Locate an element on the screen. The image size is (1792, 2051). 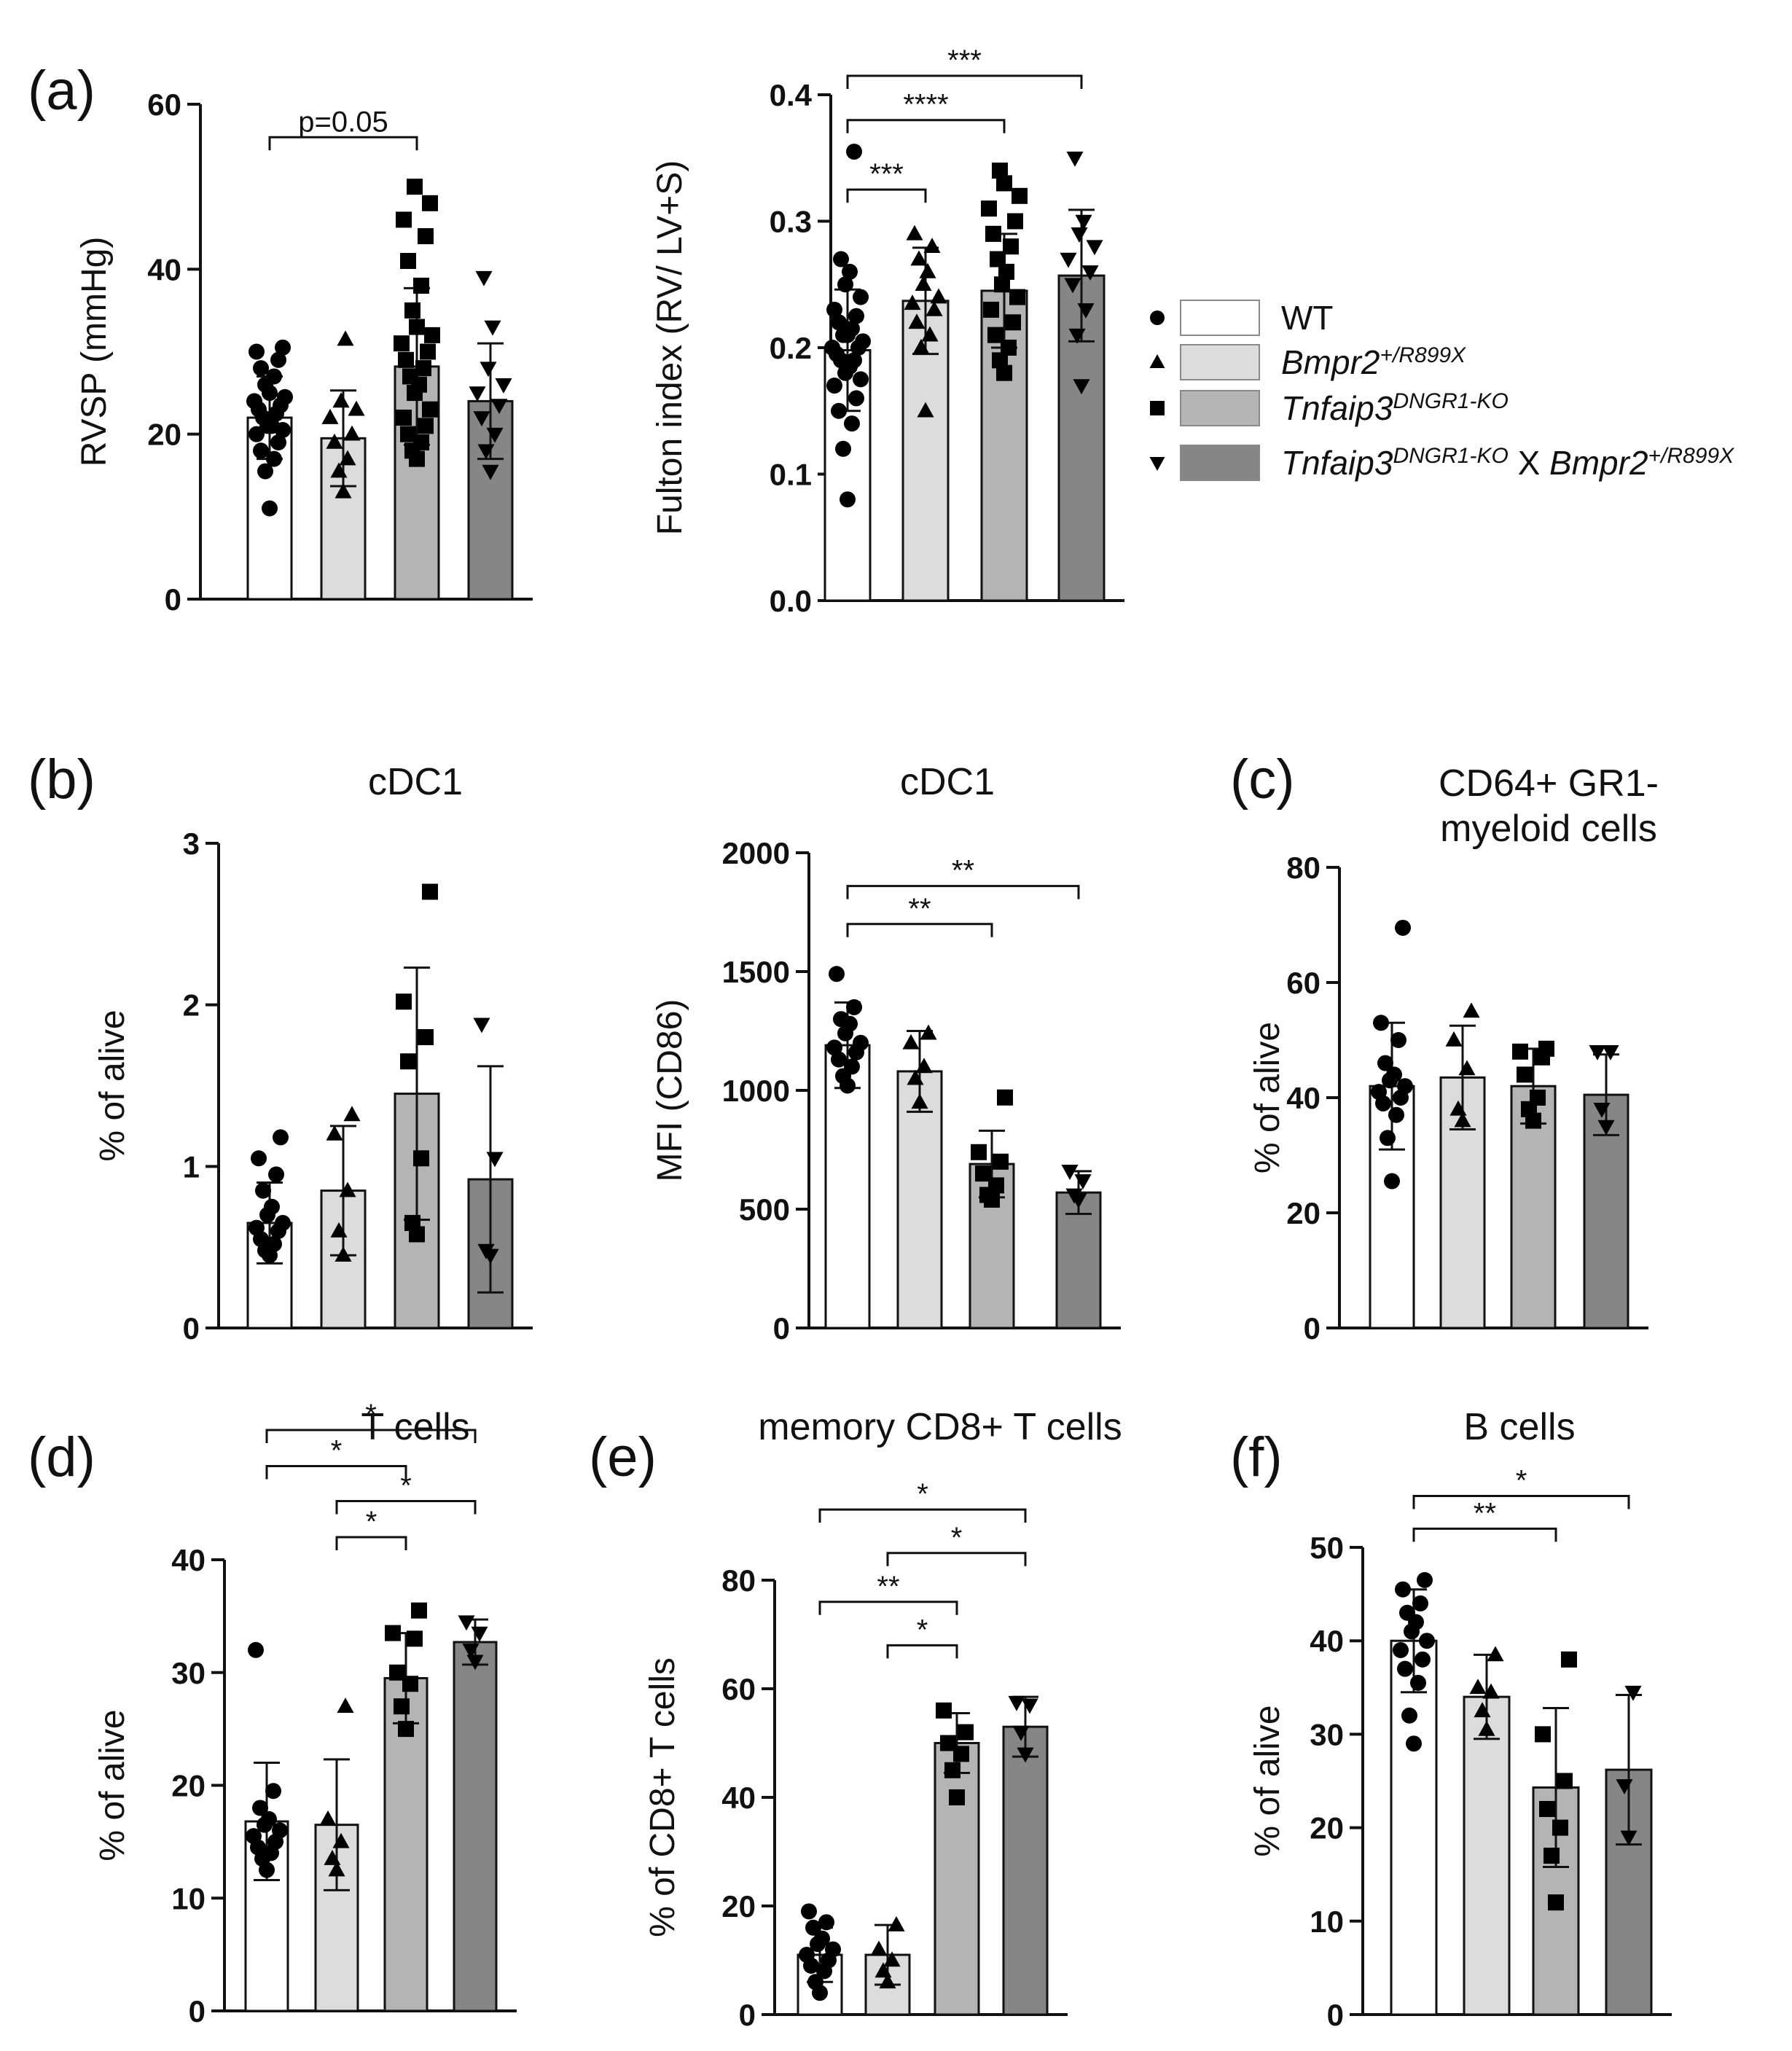
y-tick-label: 1000 is located at coordinates (756, 1091).